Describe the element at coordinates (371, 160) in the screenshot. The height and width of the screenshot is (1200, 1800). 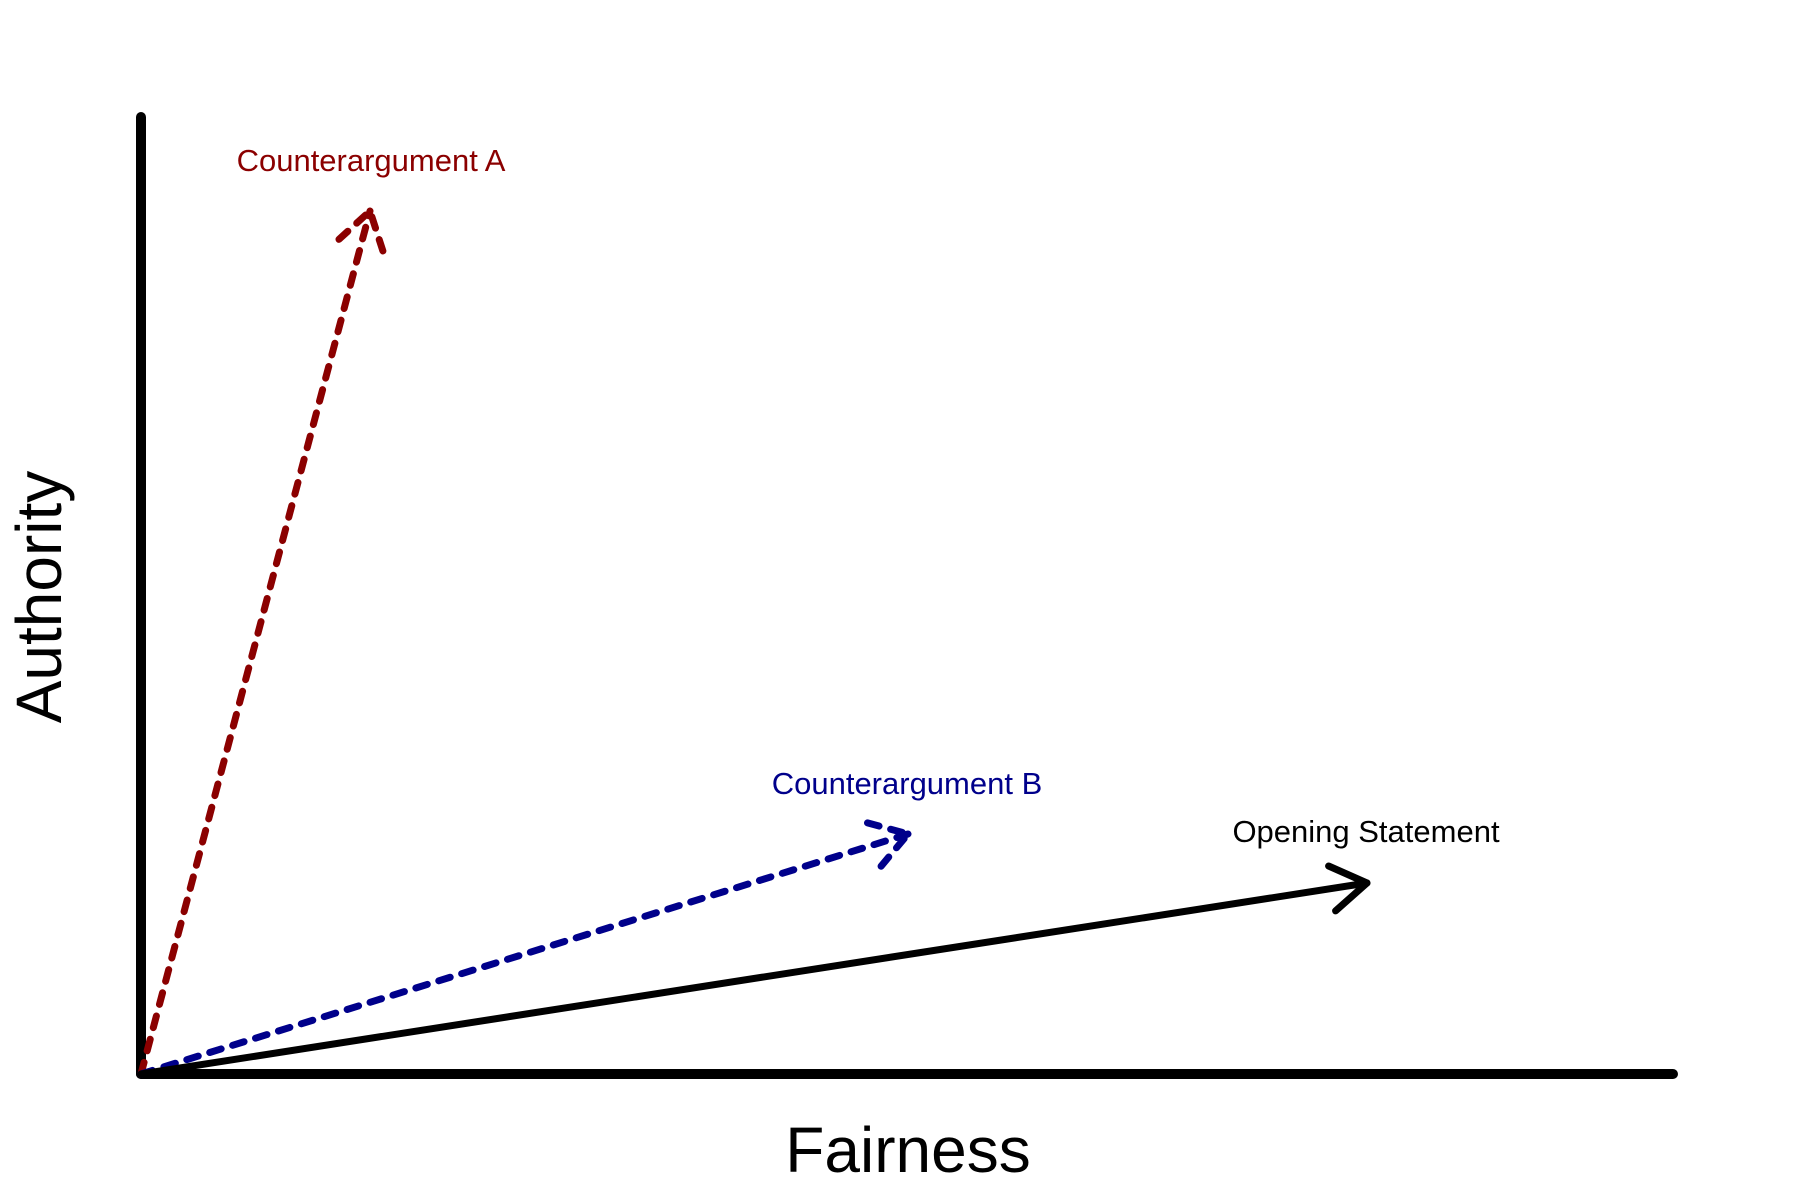
I see `vector-label: Counterargument A` at that location.